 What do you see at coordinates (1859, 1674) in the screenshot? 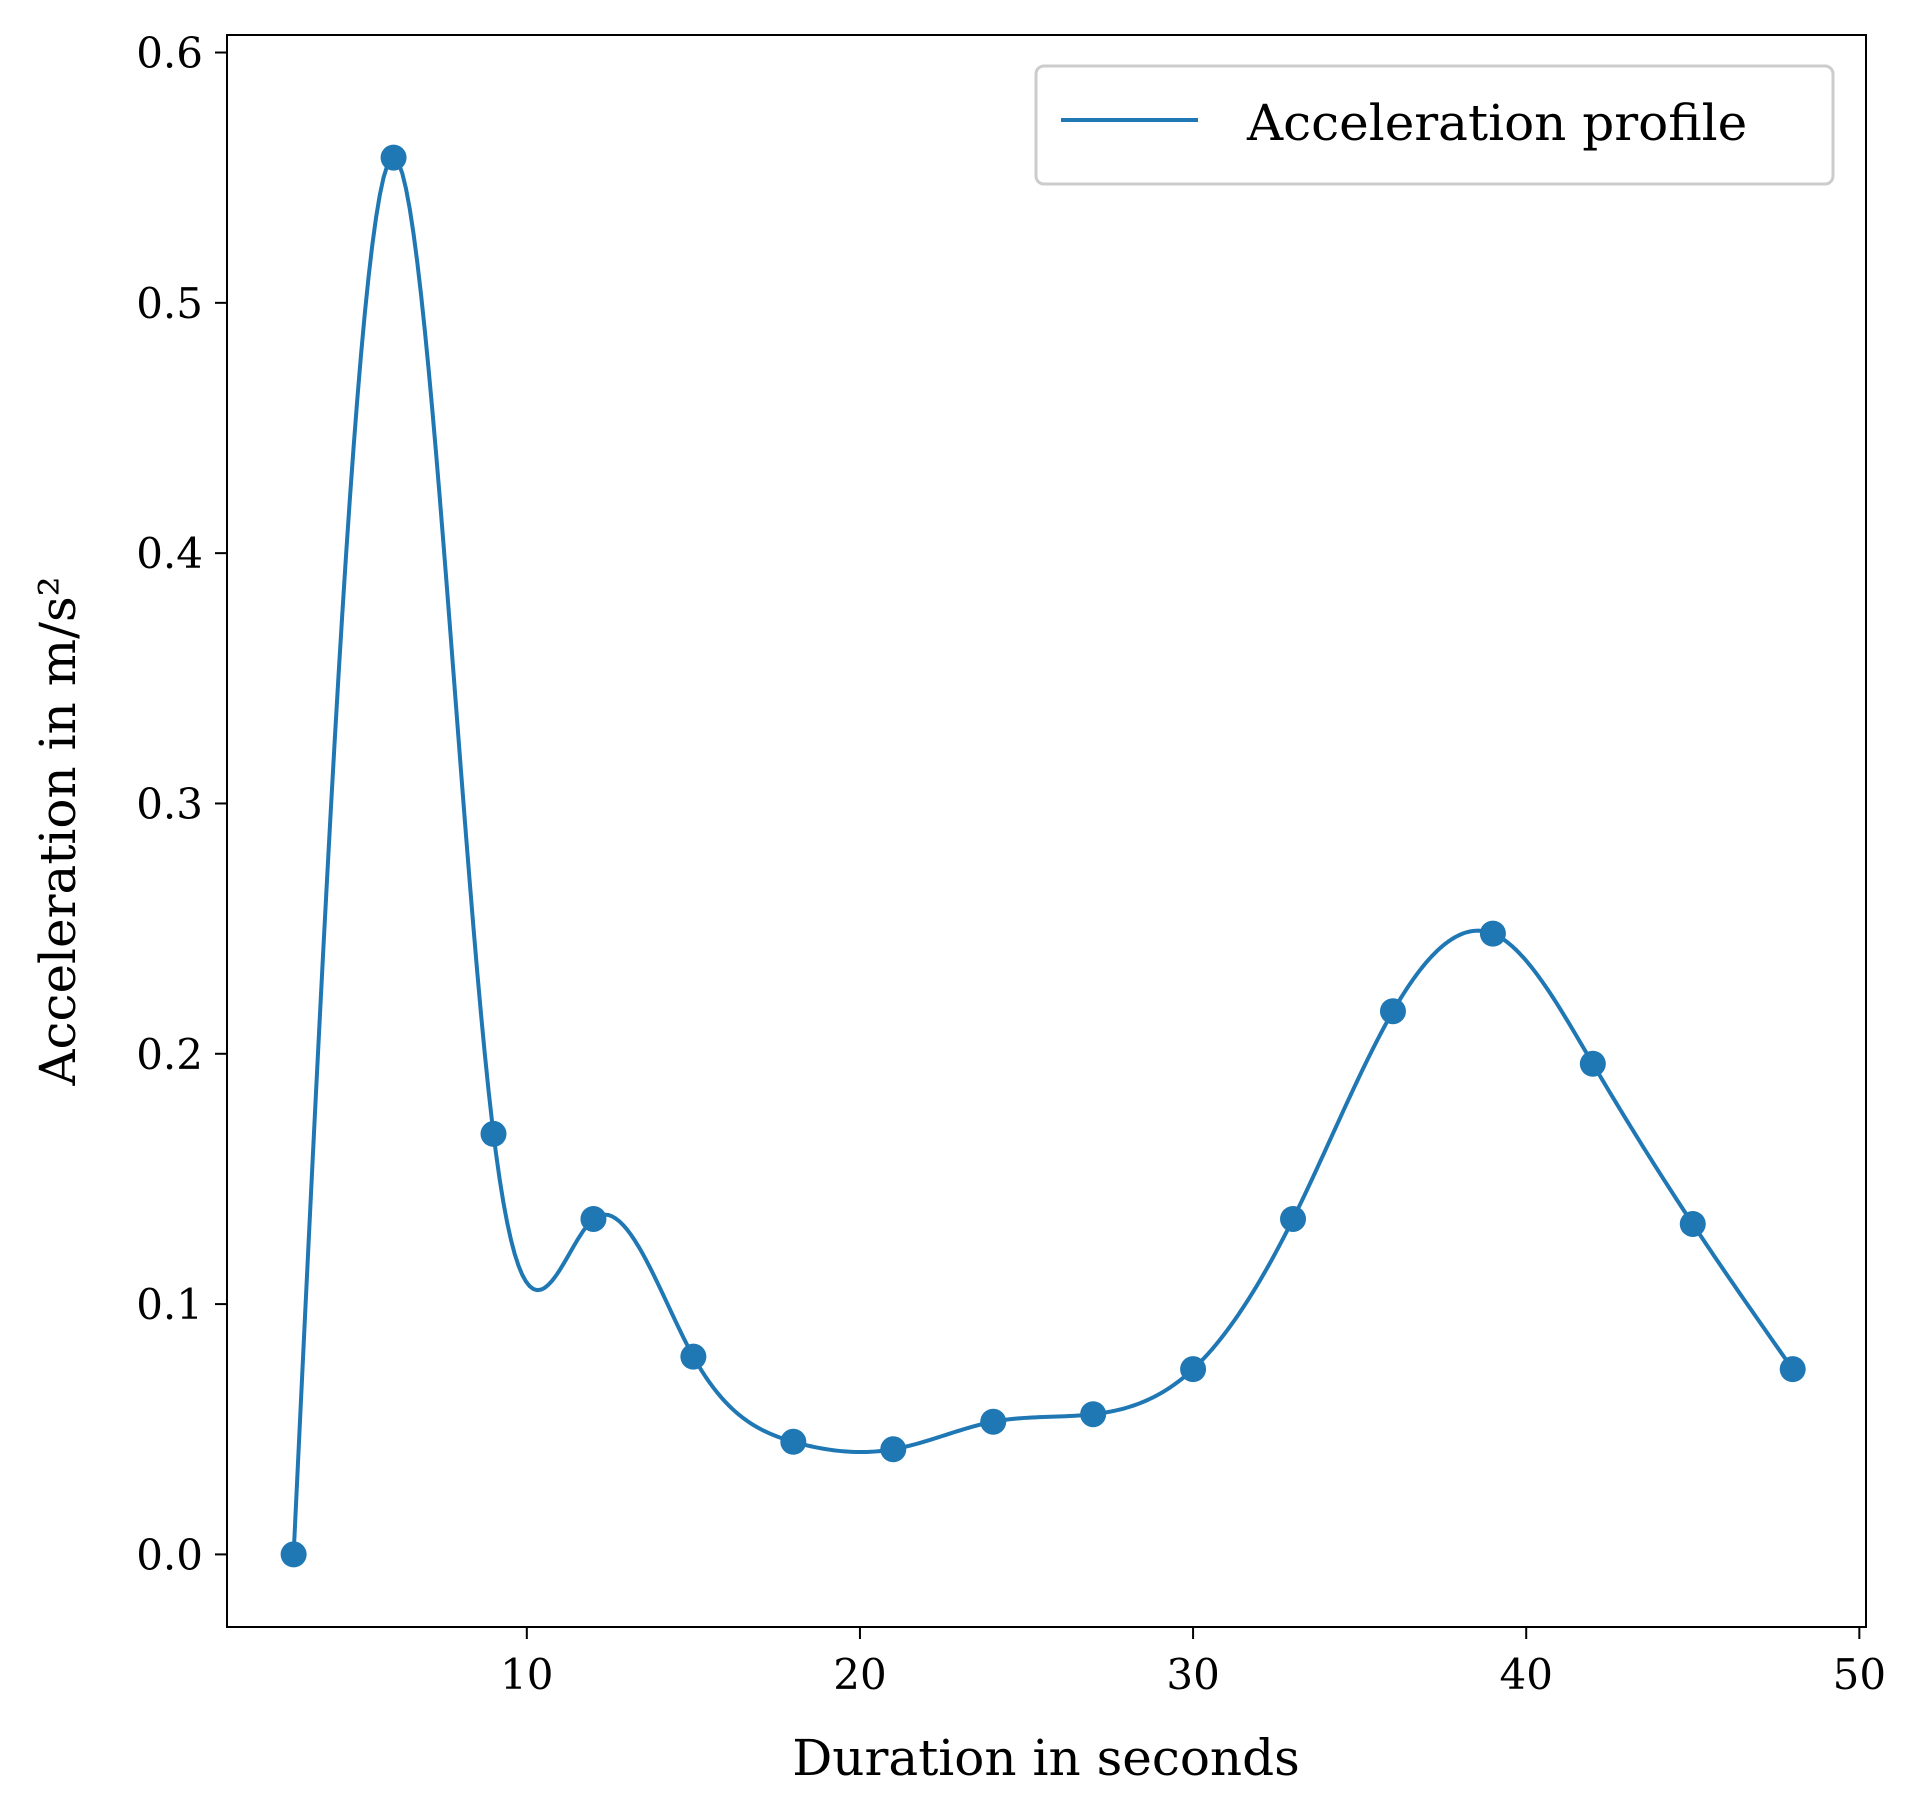
I see `x-tick-label: 50` at bounding box center [1859, 1674].